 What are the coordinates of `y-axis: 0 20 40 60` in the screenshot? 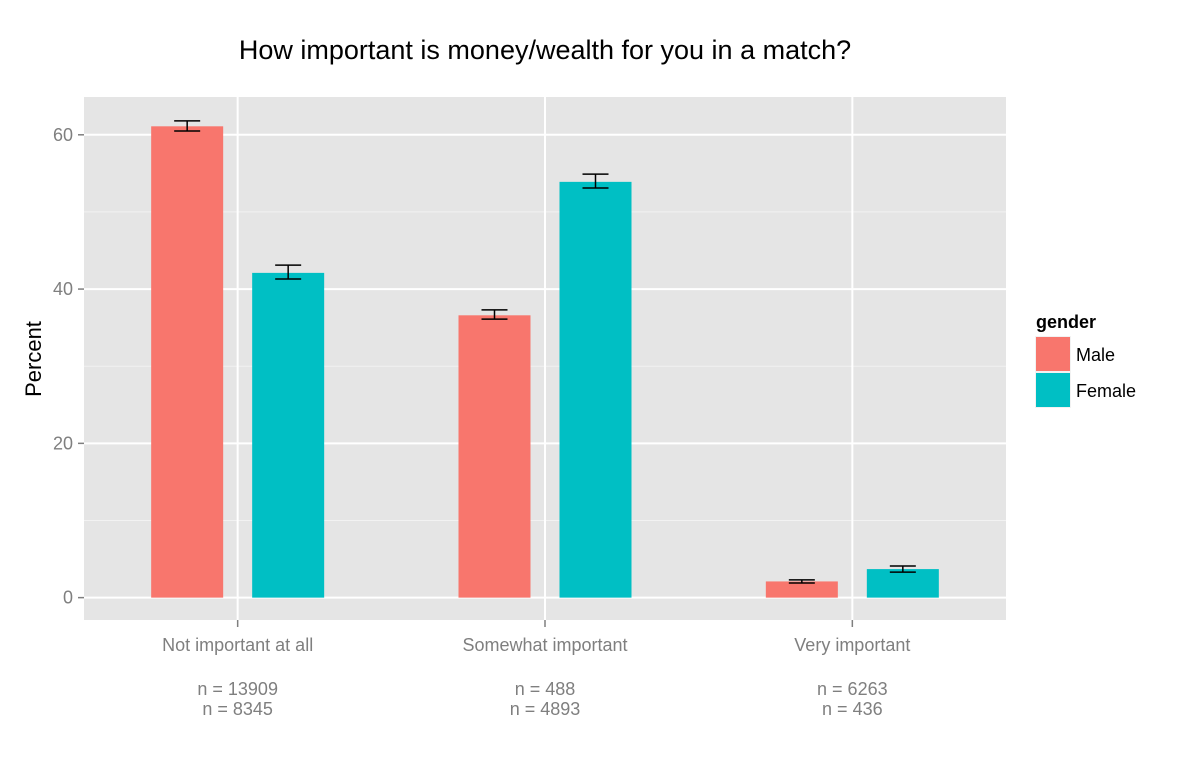 It's located at (68, 366).